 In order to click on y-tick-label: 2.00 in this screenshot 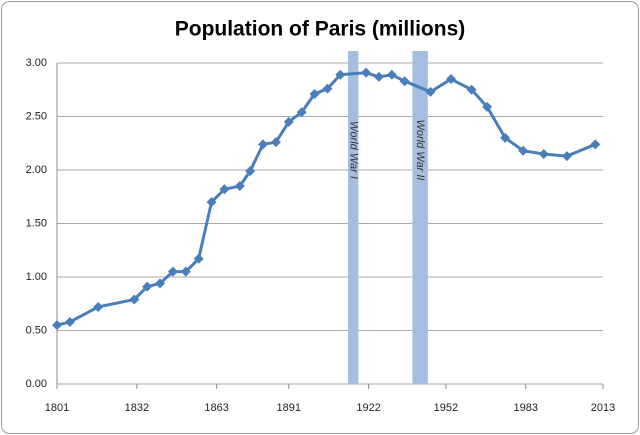, I will do `click(36, 170)`.